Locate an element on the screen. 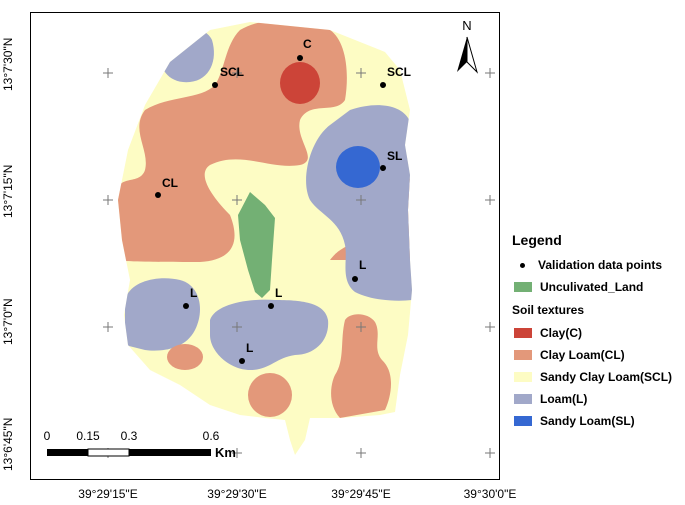  scale-bar: 0 0.15 0.3 0.6 Km is located at coordinates (140, 444).